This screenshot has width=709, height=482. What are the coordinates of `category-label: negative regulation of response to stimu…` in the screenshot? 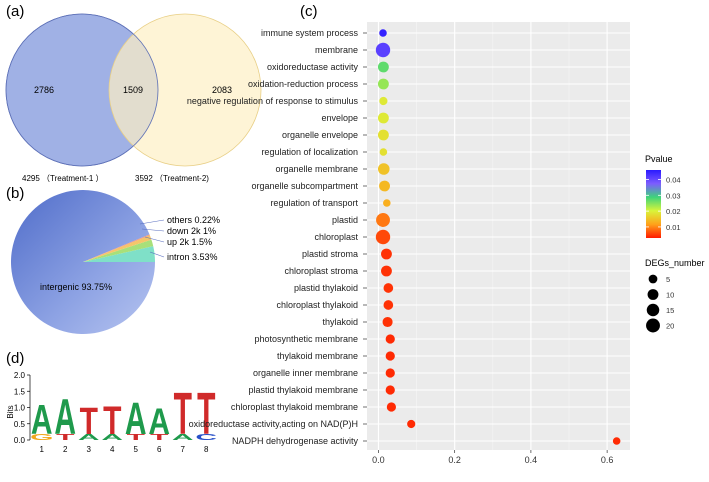 It's located at (273, 101).